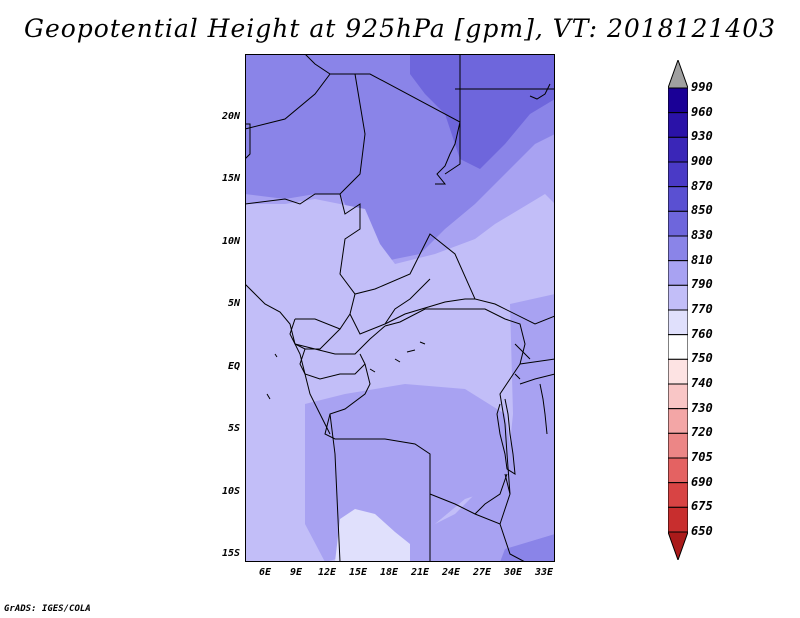  Describe the element at coordinates (451, 572) in the screenshot. I see `lon-label-24e: 24E` at that location.